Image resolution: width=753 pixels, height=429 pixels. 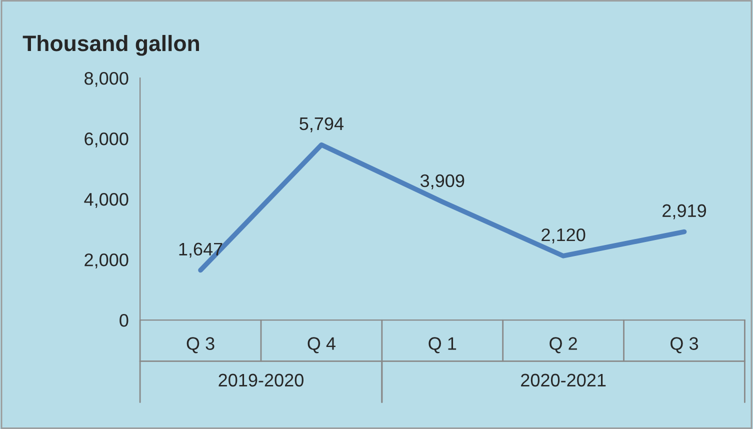 What do you see at coordinates (200, 250) in the screenshot?
I see `data-label: 1,647` at bounding box center [200, 250].